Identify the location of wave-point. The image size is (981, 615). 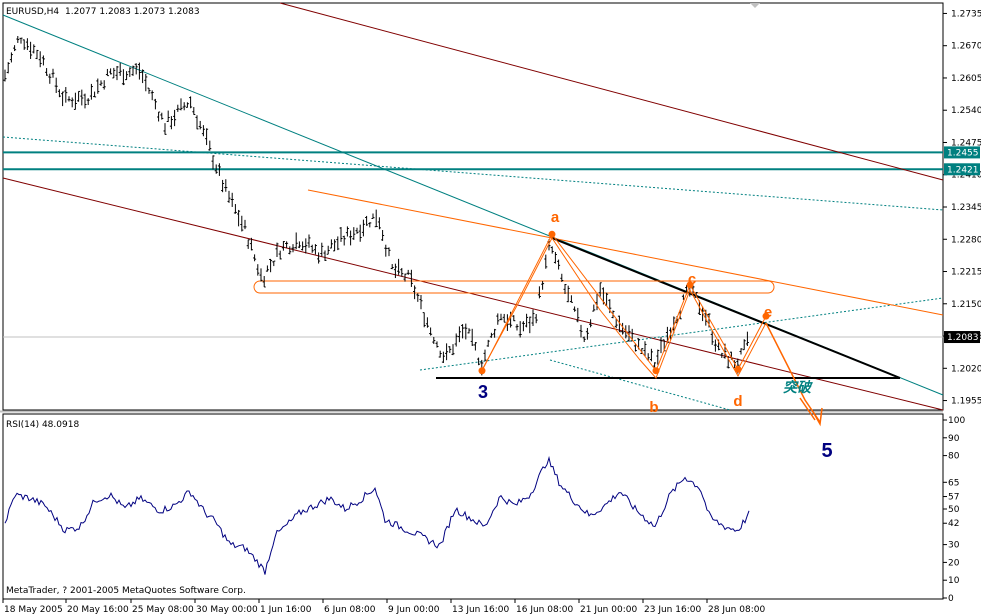
(552, 234).